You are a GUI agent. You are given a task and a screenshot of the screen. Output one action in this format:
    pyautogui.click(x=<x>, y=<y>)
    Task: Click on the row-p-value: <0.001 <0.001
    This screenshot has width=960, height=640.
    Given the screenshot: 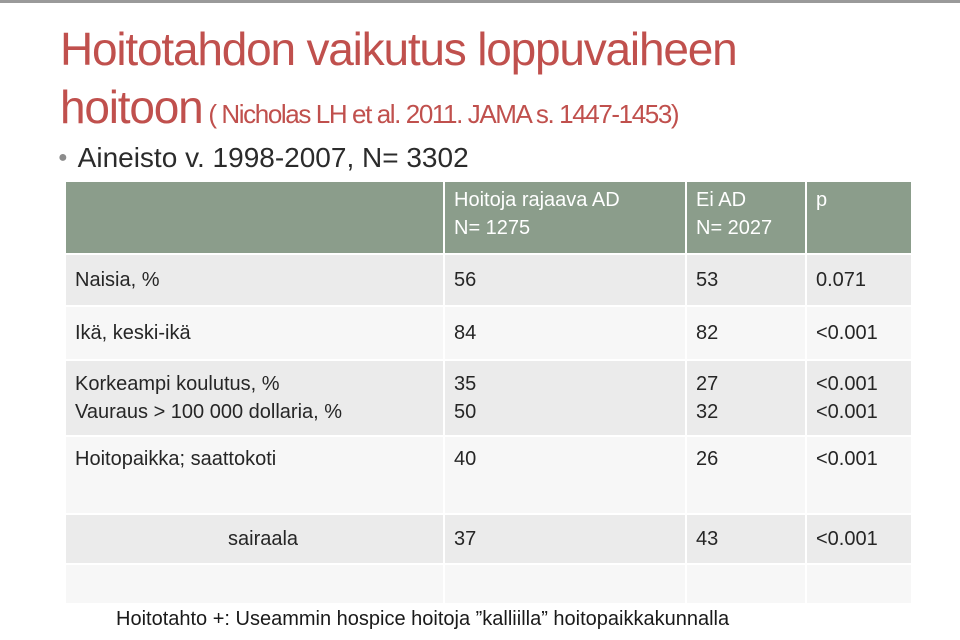 What is the action you would take?
    pyautogui.click(x=858, y=398)
    